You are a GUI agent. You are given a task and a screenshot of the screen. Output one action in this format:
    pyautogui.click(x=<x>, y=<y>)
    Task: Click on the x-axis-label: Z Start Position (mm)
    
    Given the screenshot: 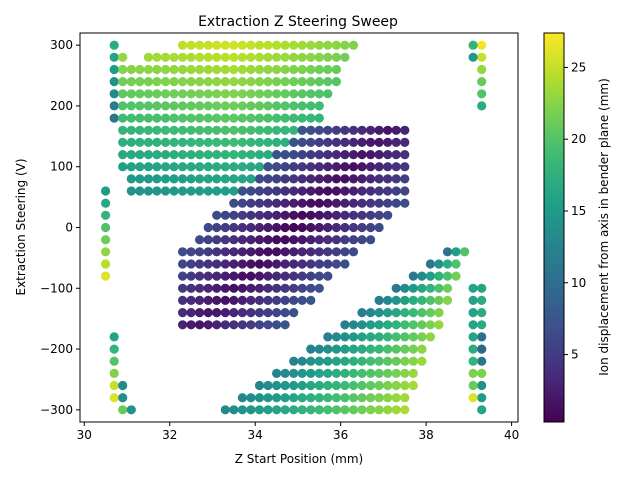 What is the action you would take?
    pyautogui.click(x=299, y=459)
    